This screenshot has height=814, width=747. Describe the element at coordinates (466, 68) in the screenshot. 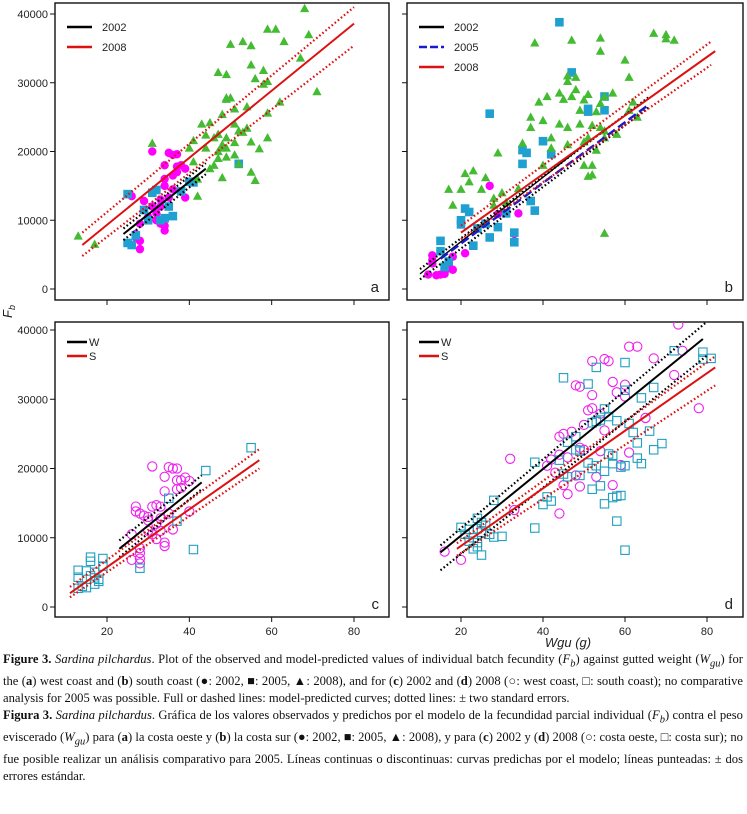

I see `legend-label-2008: 2008` at that location.